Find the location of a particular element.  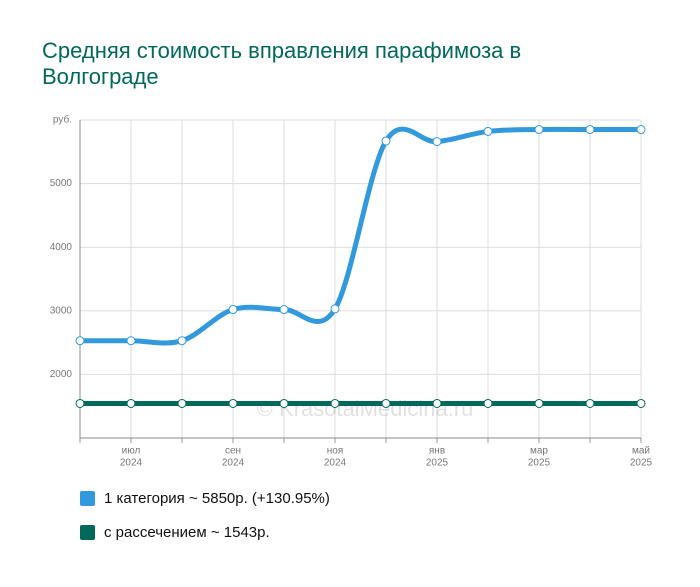

legend-label: с рассечением ~ 1543р. is located at coordinates (187, 532).